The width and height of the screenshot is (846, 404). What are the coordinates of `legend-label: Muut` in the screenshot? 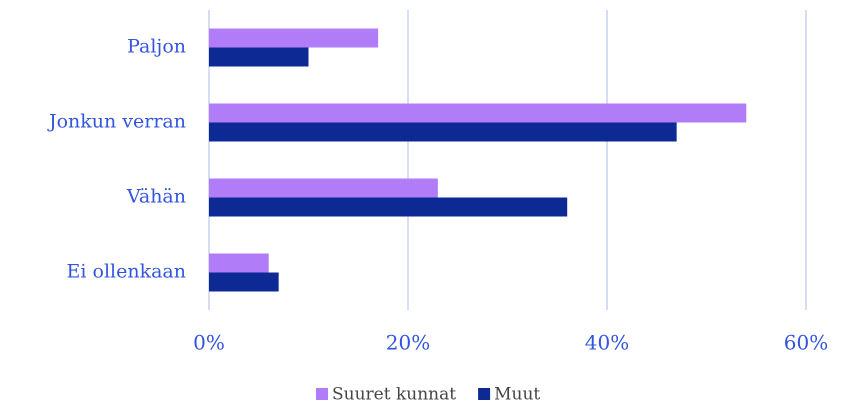 It's located at (517, 394).